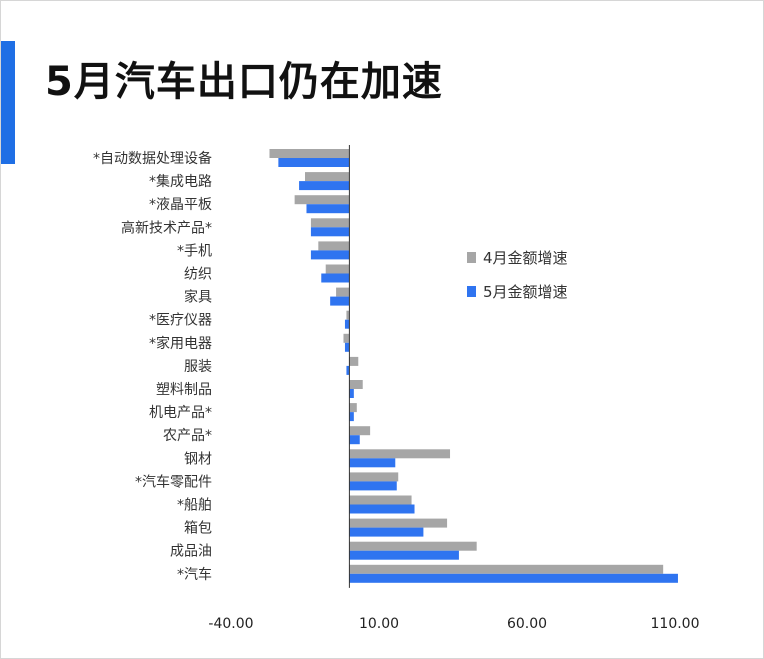  Describe the element at coordinates (194, 251) in the screenshot. I see `category-label: *手机` at that location.